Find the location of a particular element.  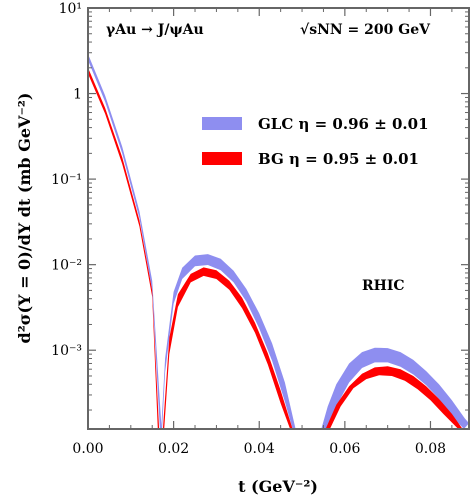

legend-swatch-glc is located at coordinates (222, 123).